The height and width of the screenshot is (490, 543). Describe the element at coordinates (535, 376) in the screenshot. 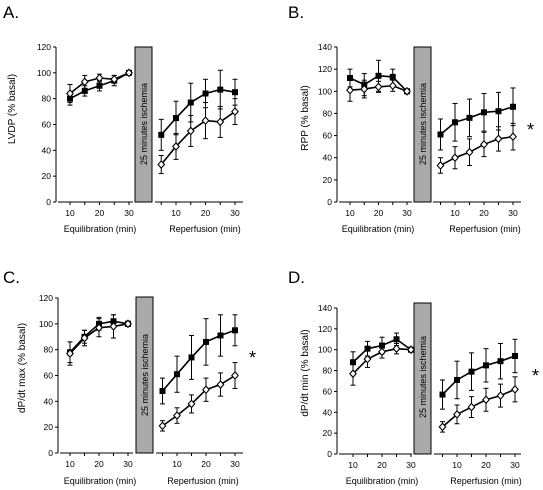

I see `significance-marker: *` at that location.